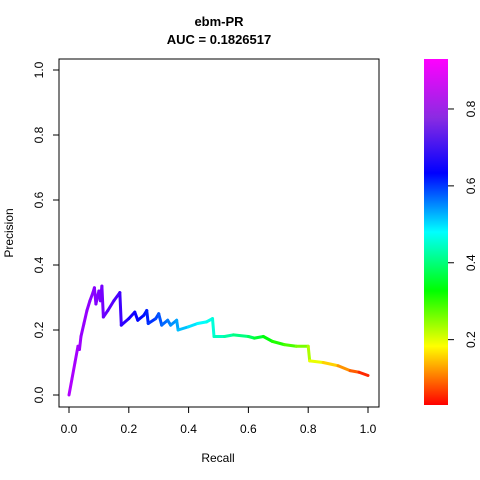 This screenshot has width=480, height=480. What do you see at coordinates (368, 429) in the screenshot?
I see `x-tick-label: 1.0` at bounding box center [368, 429].